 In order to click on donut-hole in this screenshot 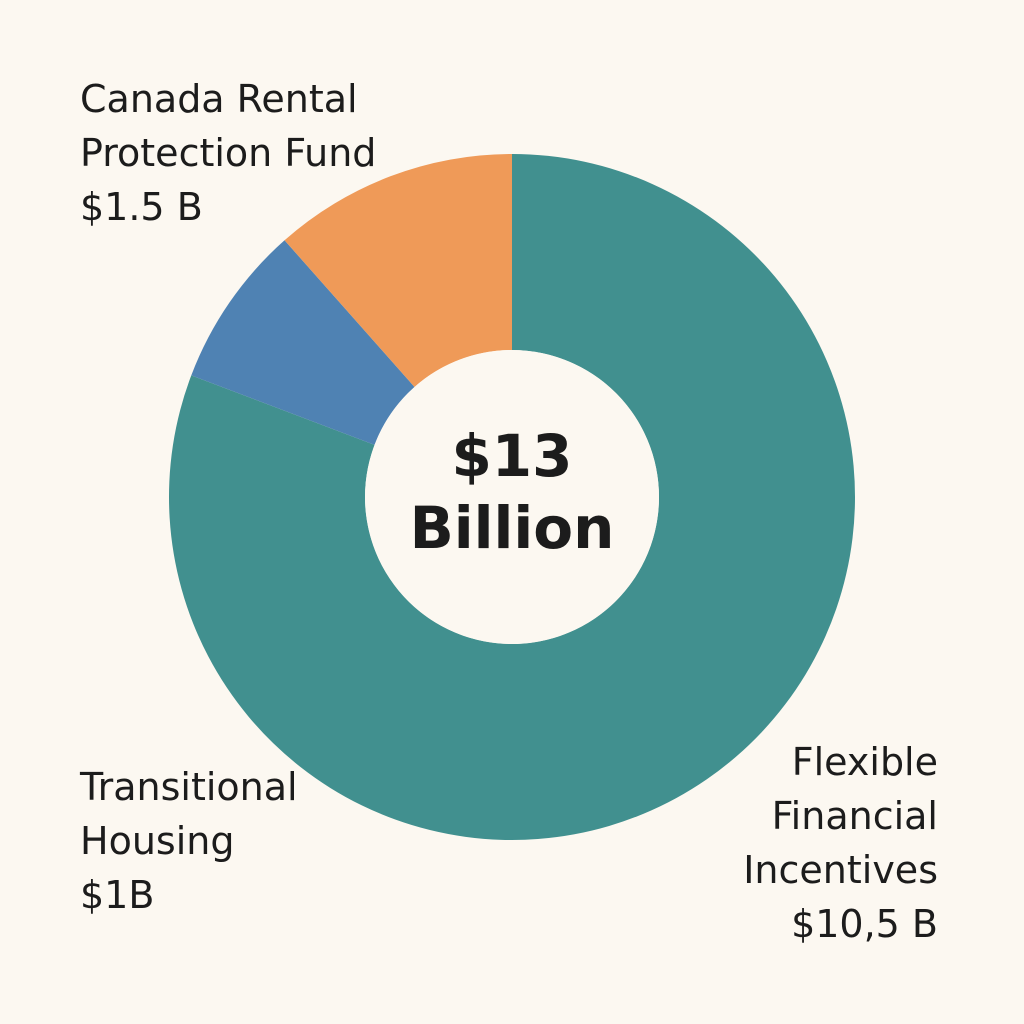, I will do `click(512, 497)`.